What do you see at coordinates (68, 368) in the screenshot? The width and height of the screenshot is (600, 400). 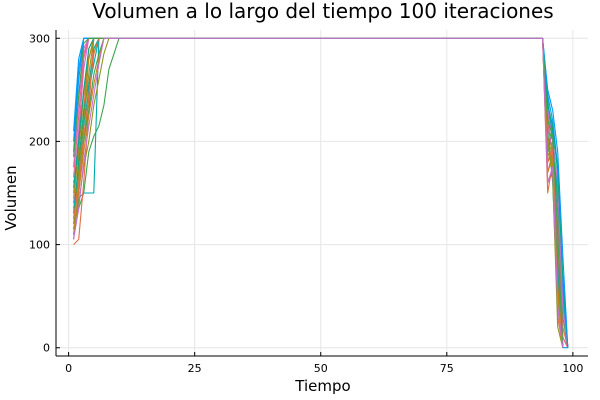 I see `x-tick-label: 0` at bounding box center [68, 368].